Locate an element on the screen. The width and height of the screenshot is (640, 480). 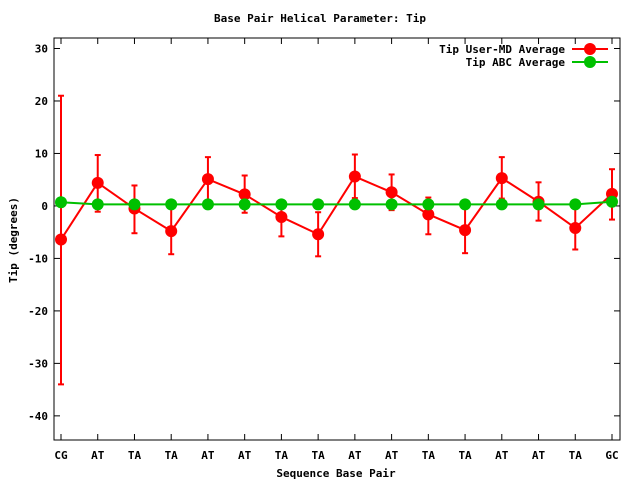
legend-label-abc: Tip ABC Average is located at coordinates (516, 62).